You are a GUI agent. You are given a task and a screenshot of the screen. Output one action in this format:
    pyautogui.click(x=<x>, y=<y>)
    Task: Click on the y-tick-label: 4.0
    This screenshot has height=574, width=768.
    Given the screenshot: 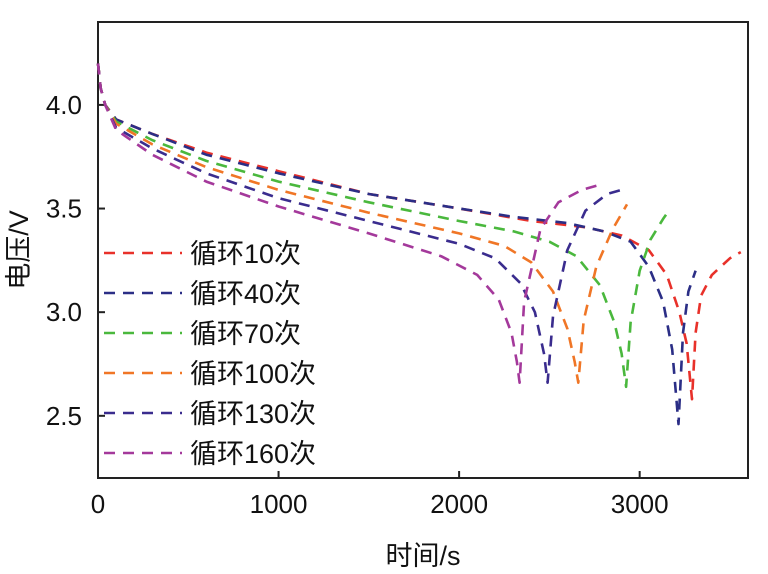 What is the action you would take?
    pyautogui.click(x=64, y=105)
    